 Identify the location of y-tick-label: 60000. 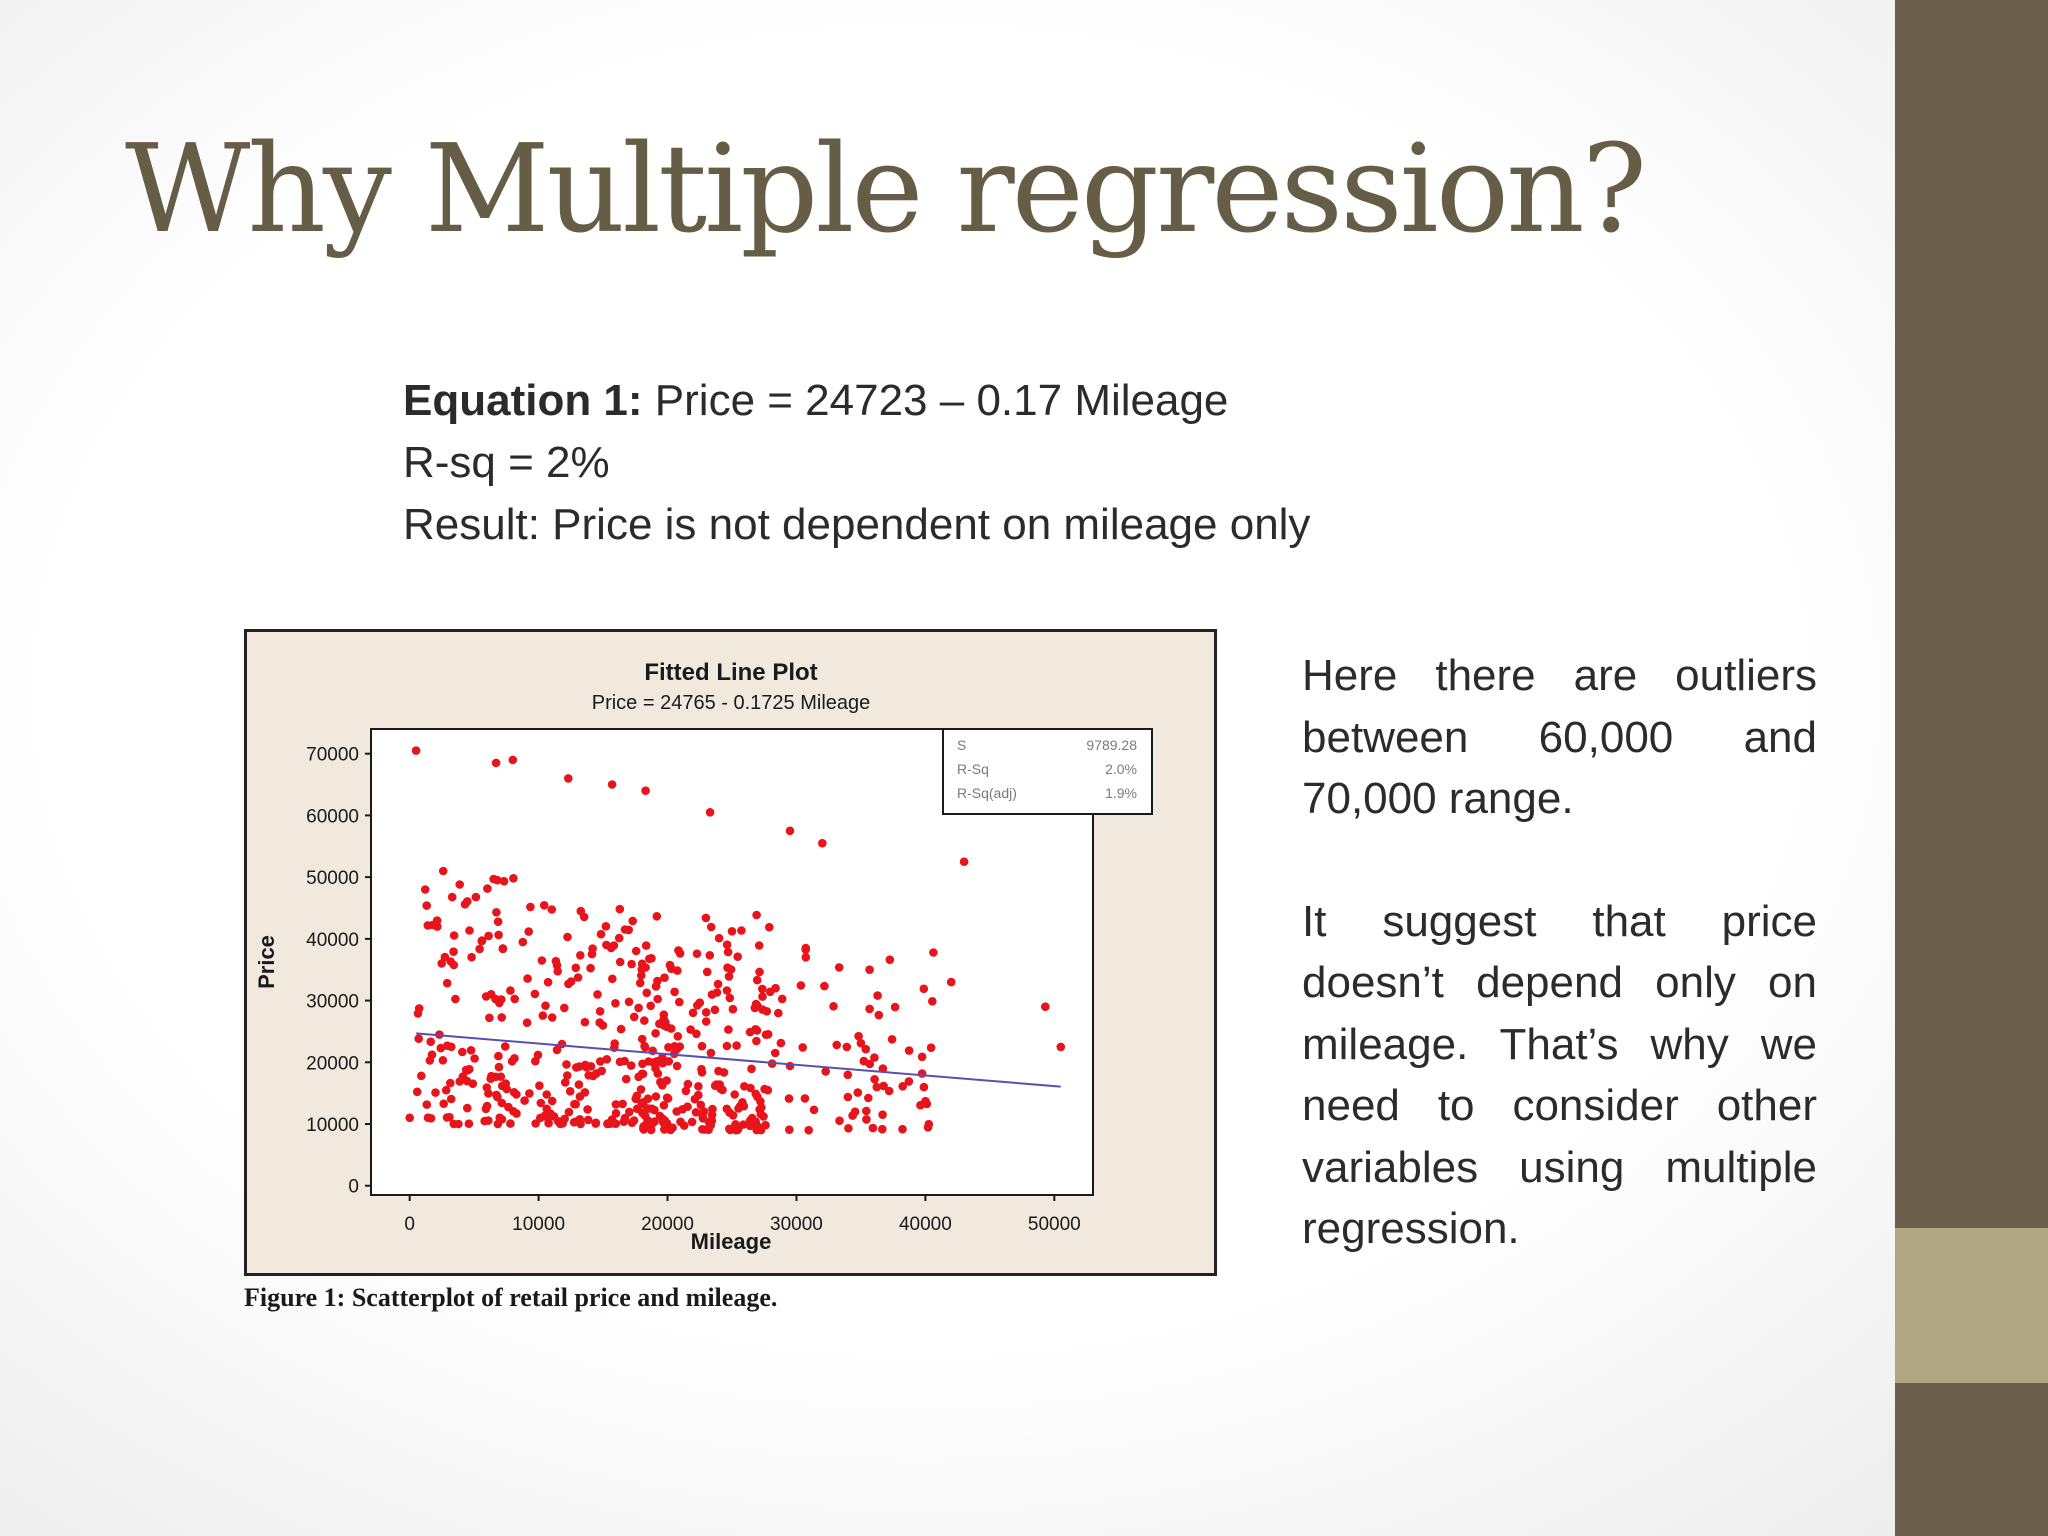
(332, 816).